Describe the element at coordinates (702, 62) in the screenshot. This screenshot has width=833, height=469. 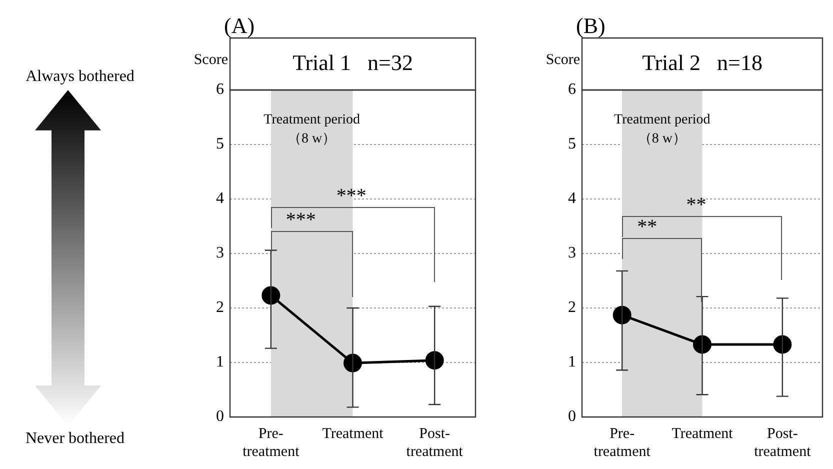
I see `chart-title: Trial 2 n=18` at that location.